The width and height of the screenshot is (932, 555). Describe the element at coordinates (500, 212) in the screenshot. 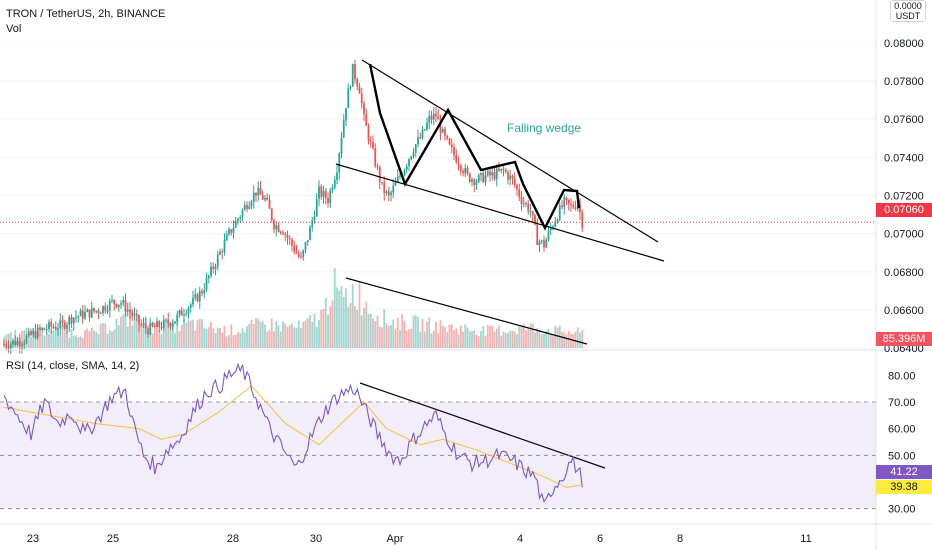

I see `wedge-lower-trendline` at that location.